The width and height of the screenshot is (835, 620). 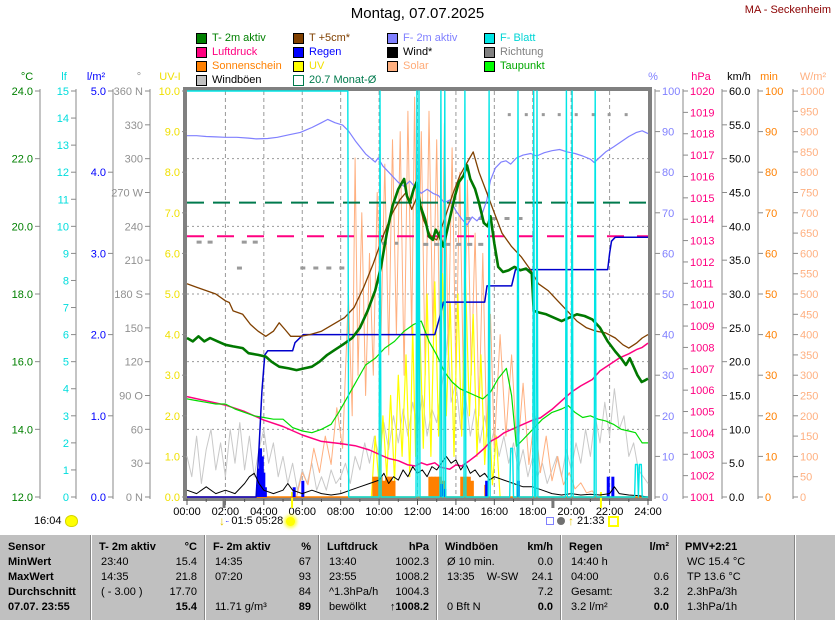 I want to click on series-wind, so click(x=417, y=476).